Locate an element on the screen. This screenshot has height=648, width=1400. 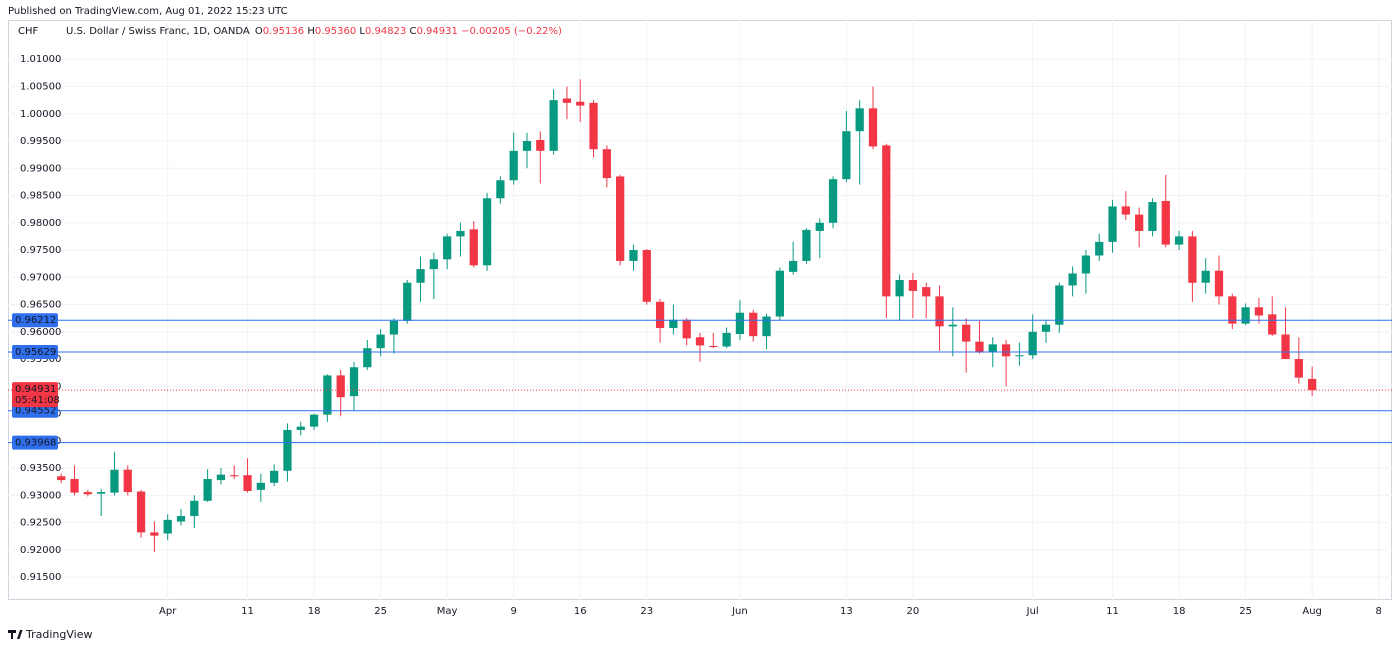
h-label: H is located at coordinates (311, 31).